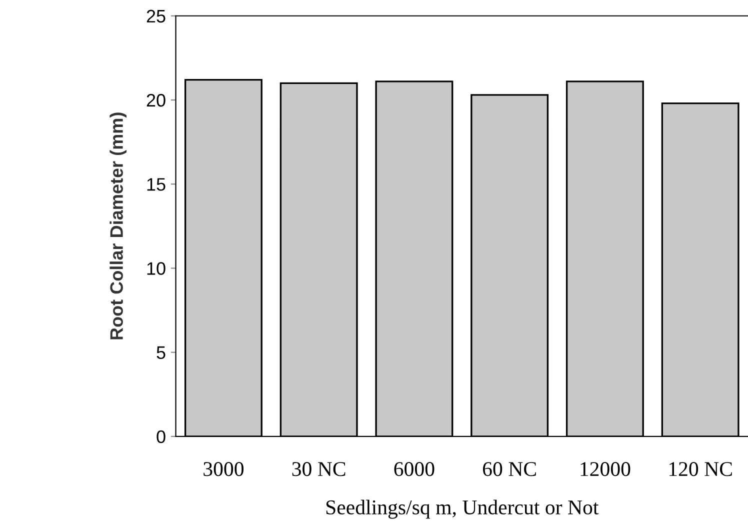 The height and width of the screenshot is (529, 748). Describe the element at coordinates (319, 469) in the screenshot. I see `x-tick-label: 30 NC` at that location.